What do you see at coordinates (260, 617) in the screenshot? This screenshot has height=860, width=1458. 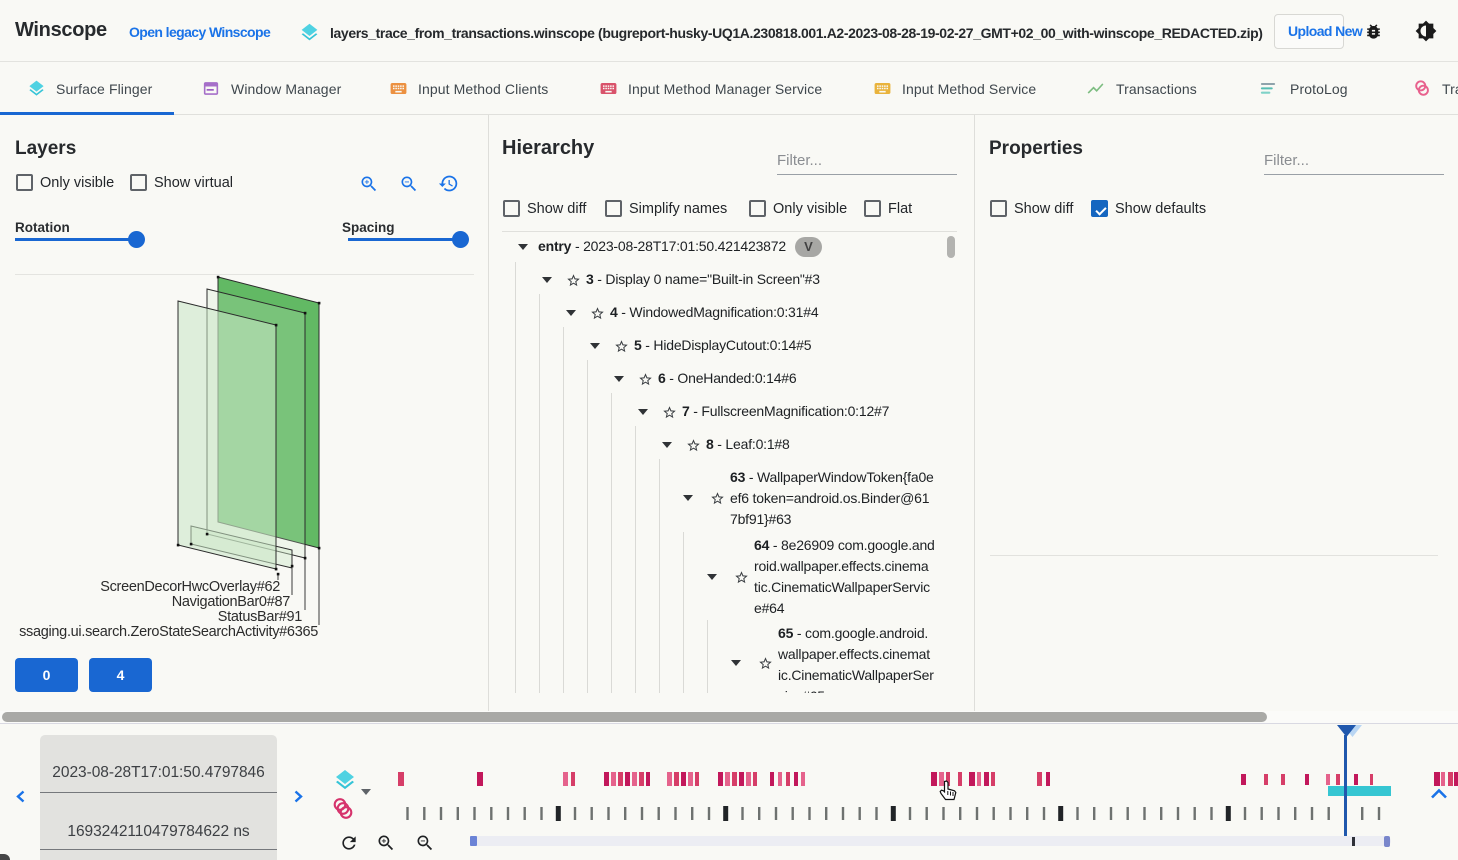 I see `svg-text: StatusBar#91` at bounding box center [260, 617].